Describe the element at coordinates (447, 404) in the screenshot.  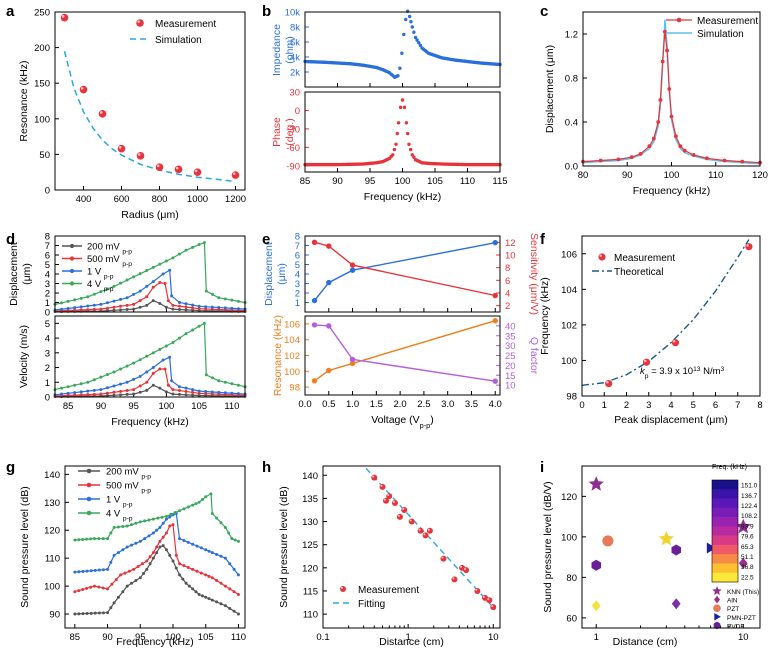
I see `x-tick-label: 3.0` at that location.